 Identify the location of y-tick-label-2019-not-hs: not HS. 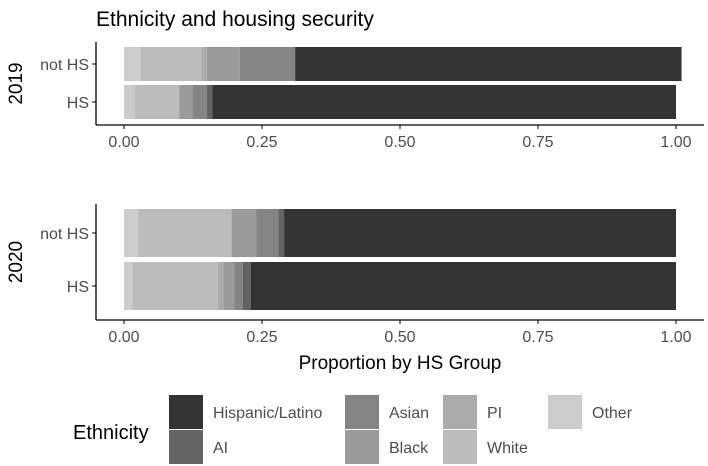
(64, 65).